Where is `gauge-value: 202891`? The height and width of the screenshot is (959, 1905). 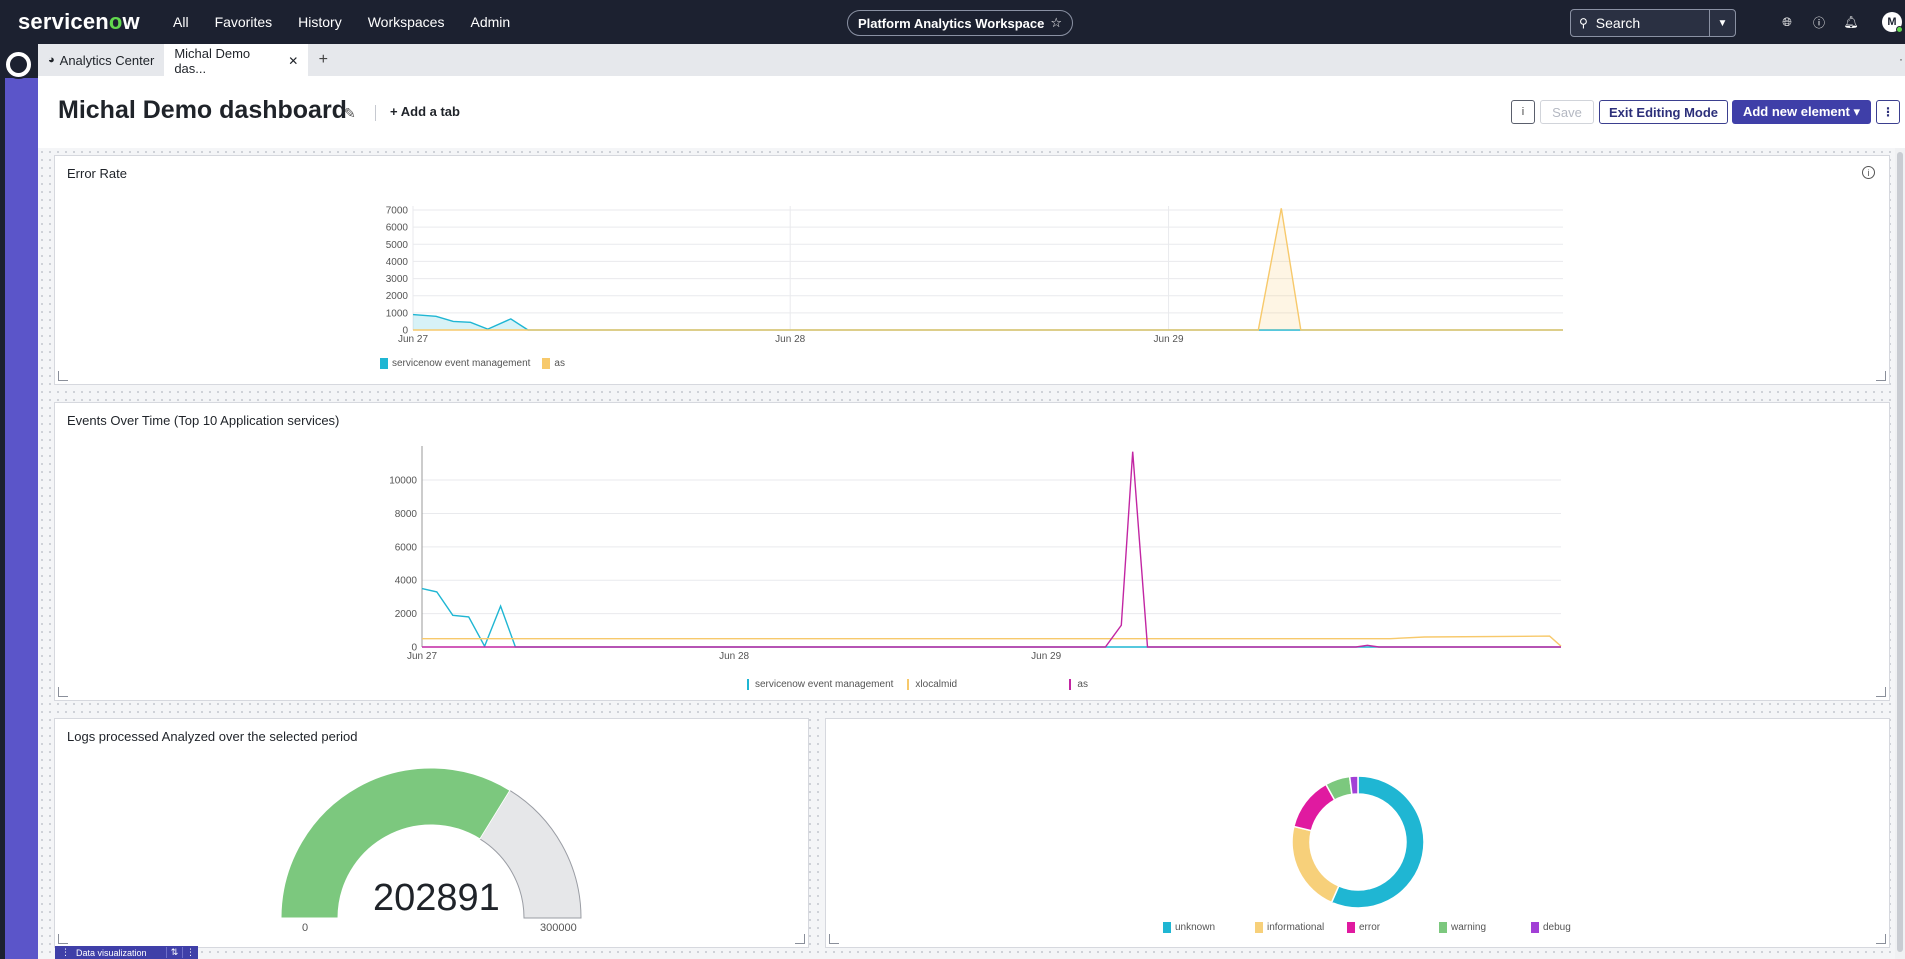 gauge-value: 202891 is located at coordinates (436, 898).